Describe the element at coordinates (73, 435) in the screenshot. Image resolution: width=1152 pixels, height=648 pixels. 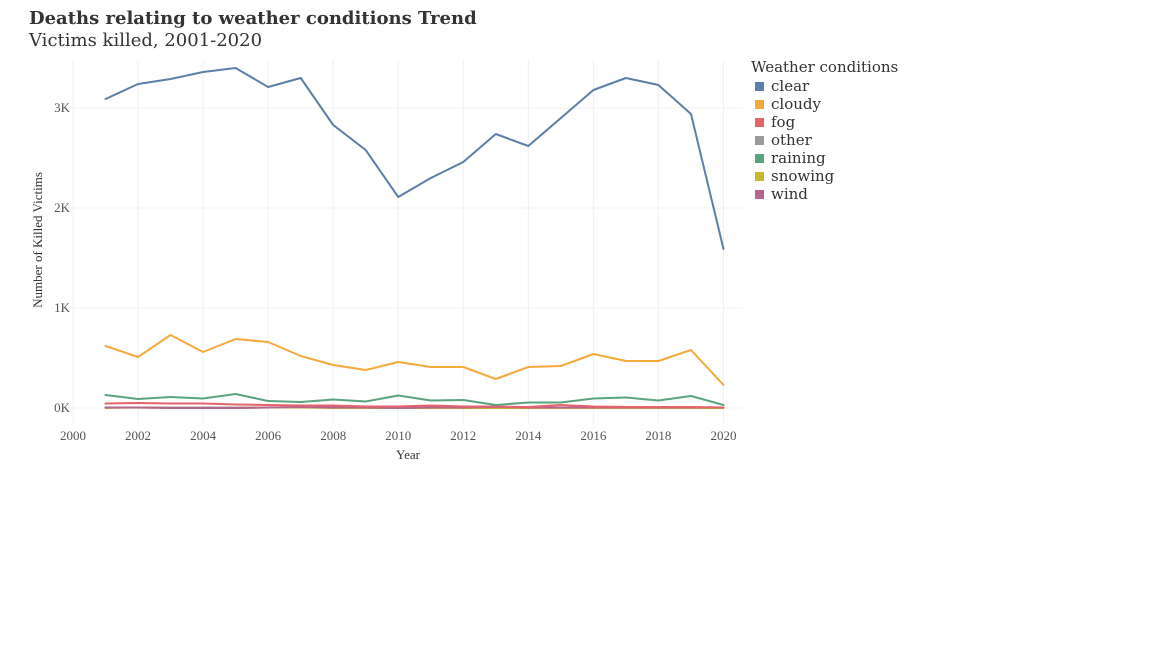
I see `x-tick-label: 2000` at that location.